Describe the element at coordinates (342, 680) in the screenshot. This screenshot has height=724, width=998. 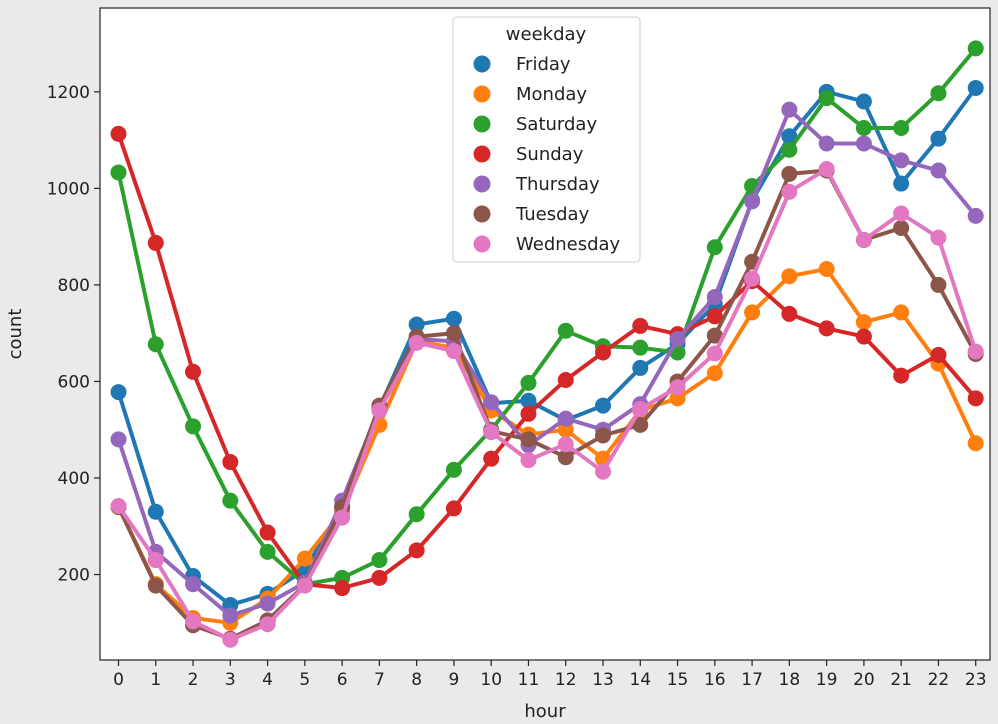
I see `x-tick-label: 6` at that location.